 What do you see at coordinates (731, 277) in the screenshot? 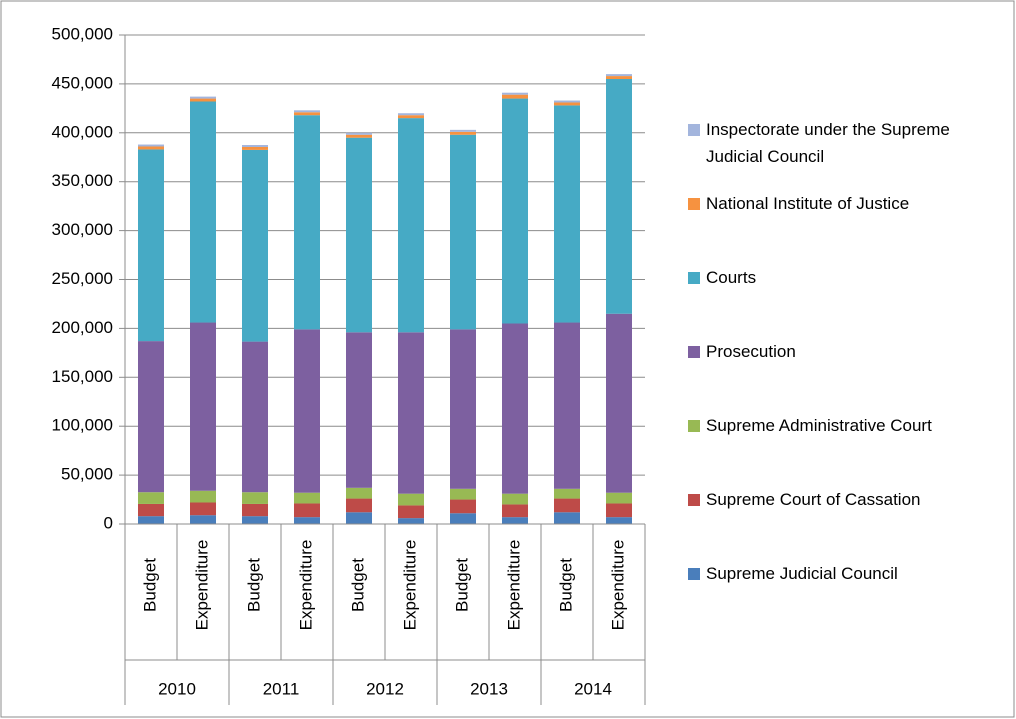
I see `legend-label: Courts` at bounding box center [731, 277].